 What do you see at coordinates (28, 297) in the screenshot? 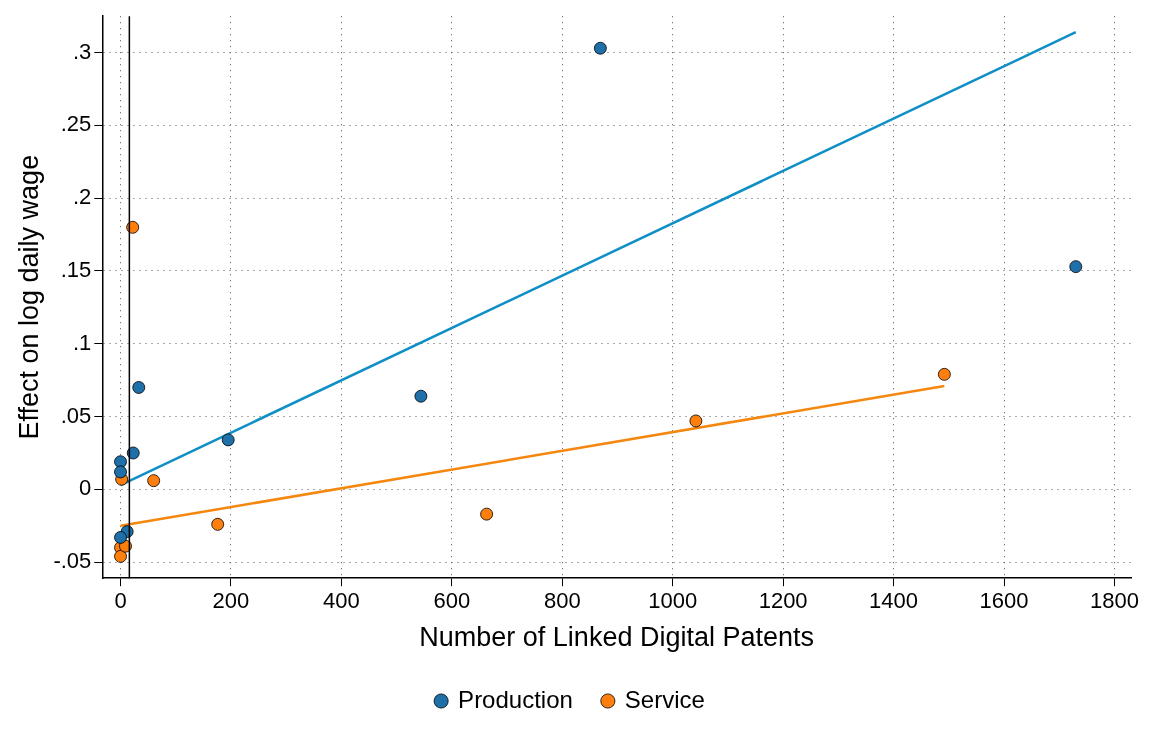
I see `y-axis-title: Effect on log daily wage` at bounding box center [28, 297].